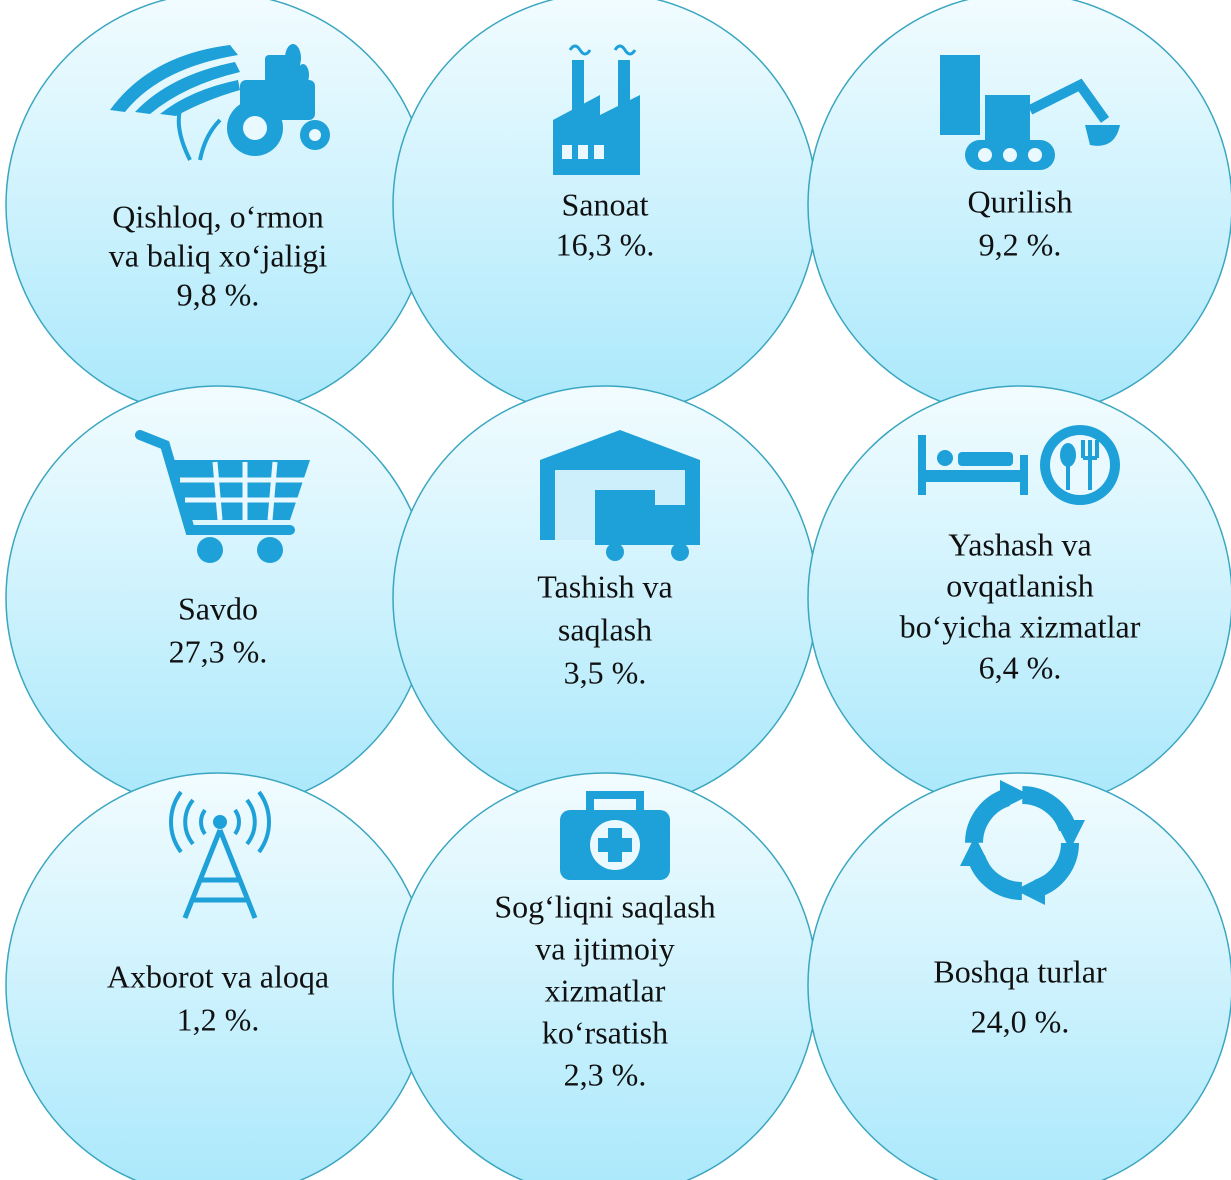 The image size is (1231, 1180). What do you see at coordinates (620, 495) in the screenshot?
I see `warehouse-icon` at bounding box center [620, 495].